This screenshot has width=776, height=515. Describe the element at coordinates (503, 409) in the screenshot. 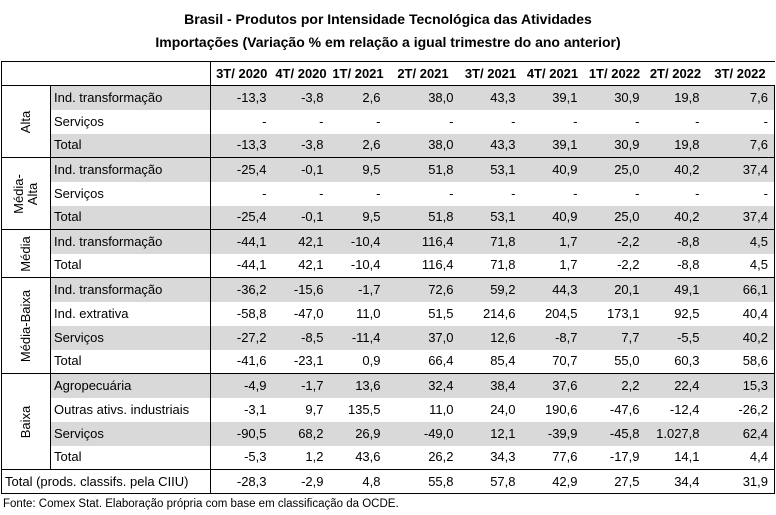

I see `value-cell: 24,0` at that location.